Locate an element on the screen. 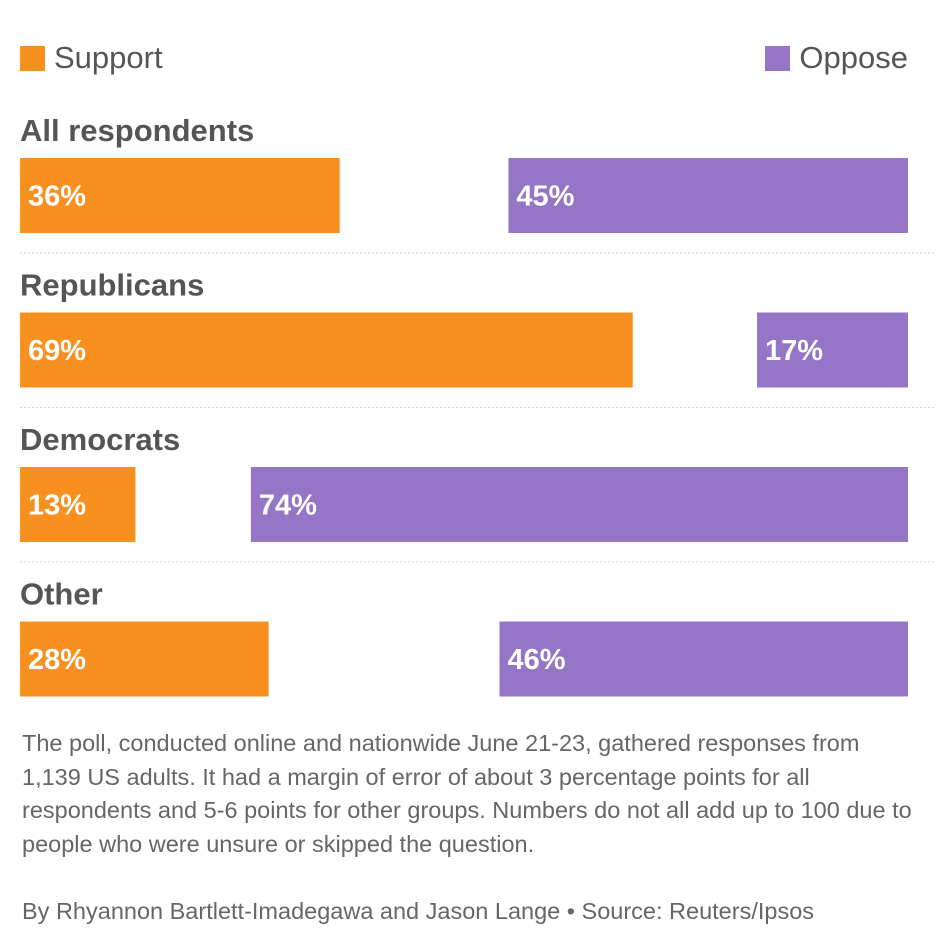 This screenshot has height=951, width=938. legend-swatch-support is located at coordinates (32, 58).